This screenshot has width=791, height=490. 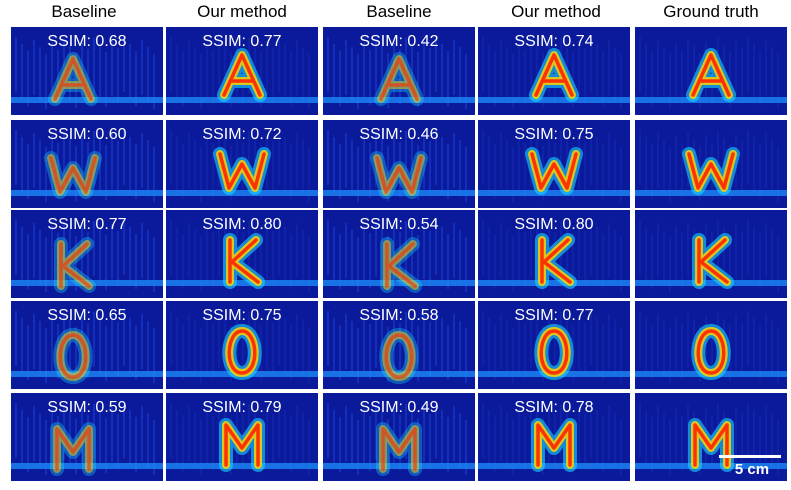 I want to click on ssim-label: SSIM: 0.54, so click(x=399, y=224).